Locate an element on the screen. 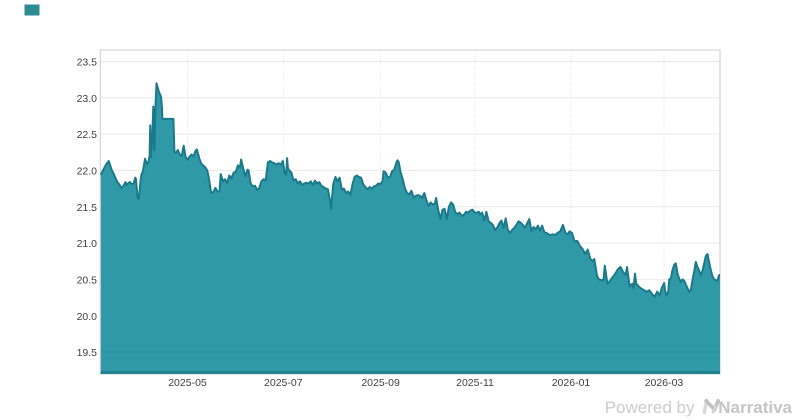  svg-text: 2025-05 is located at coordinates (187, 383).